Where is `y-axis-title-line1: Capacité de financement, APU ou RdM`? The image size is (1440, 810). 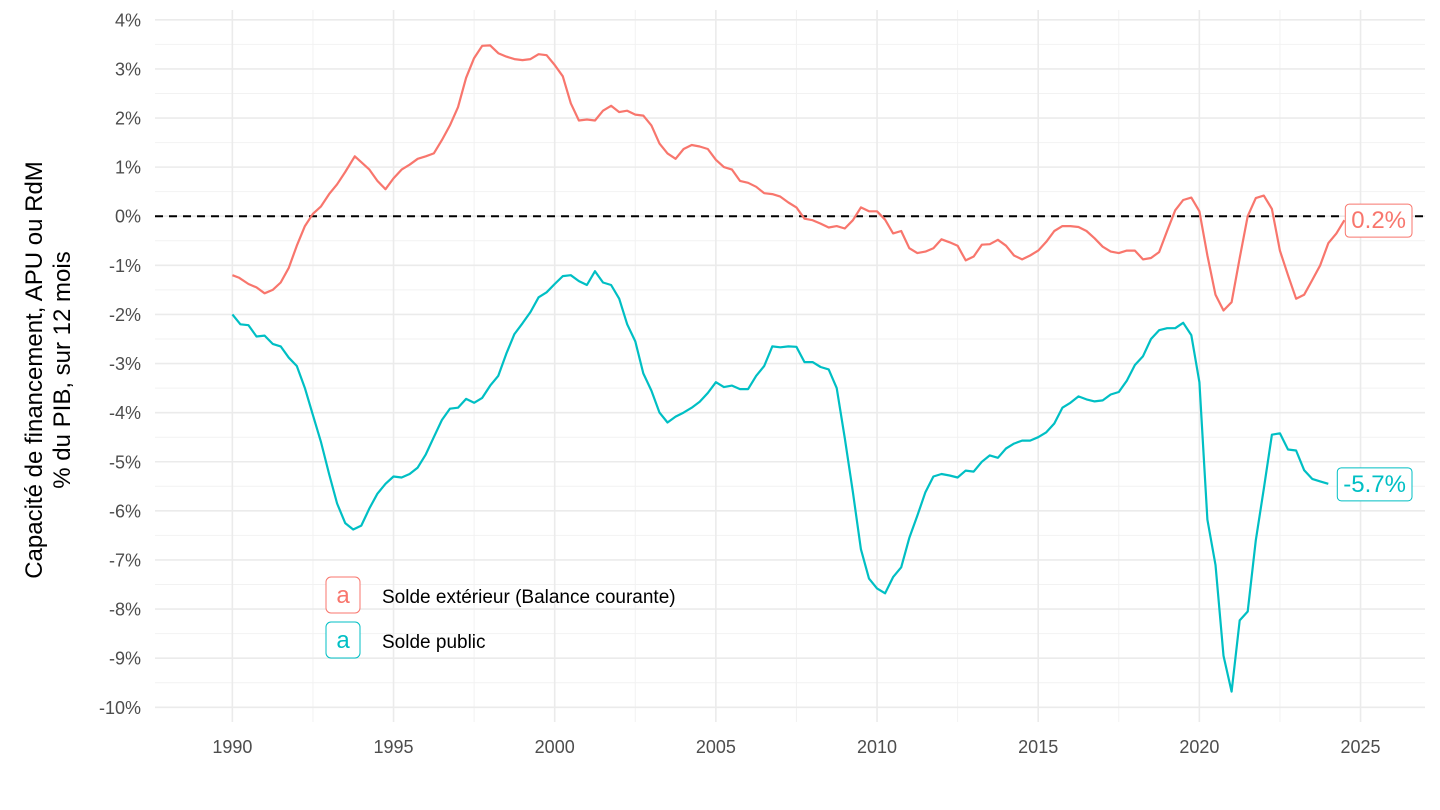 y-axis-title-line1: Capacité de financement, APU ou RdM is located at coordinates (34, 370).